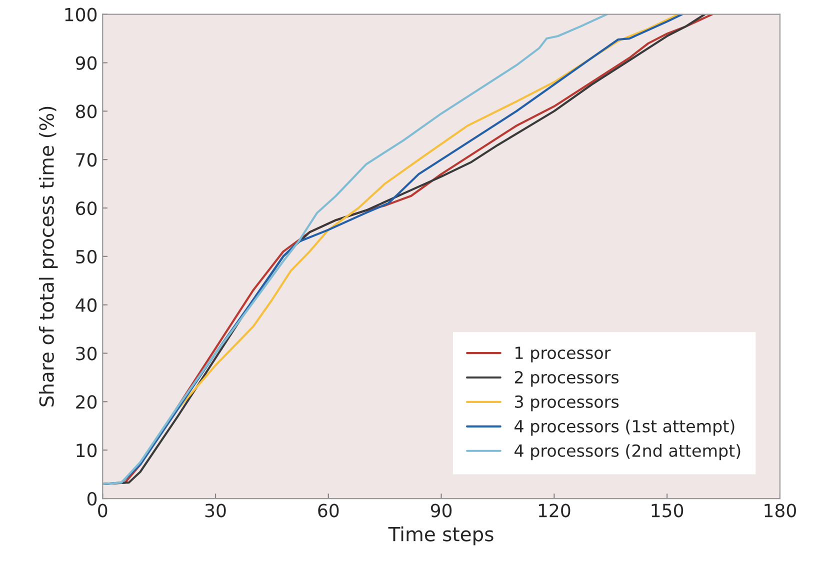  Describe the element at coordinates (566, 403) in the screenshot. I see `legend-label: 3 processors` at that location.